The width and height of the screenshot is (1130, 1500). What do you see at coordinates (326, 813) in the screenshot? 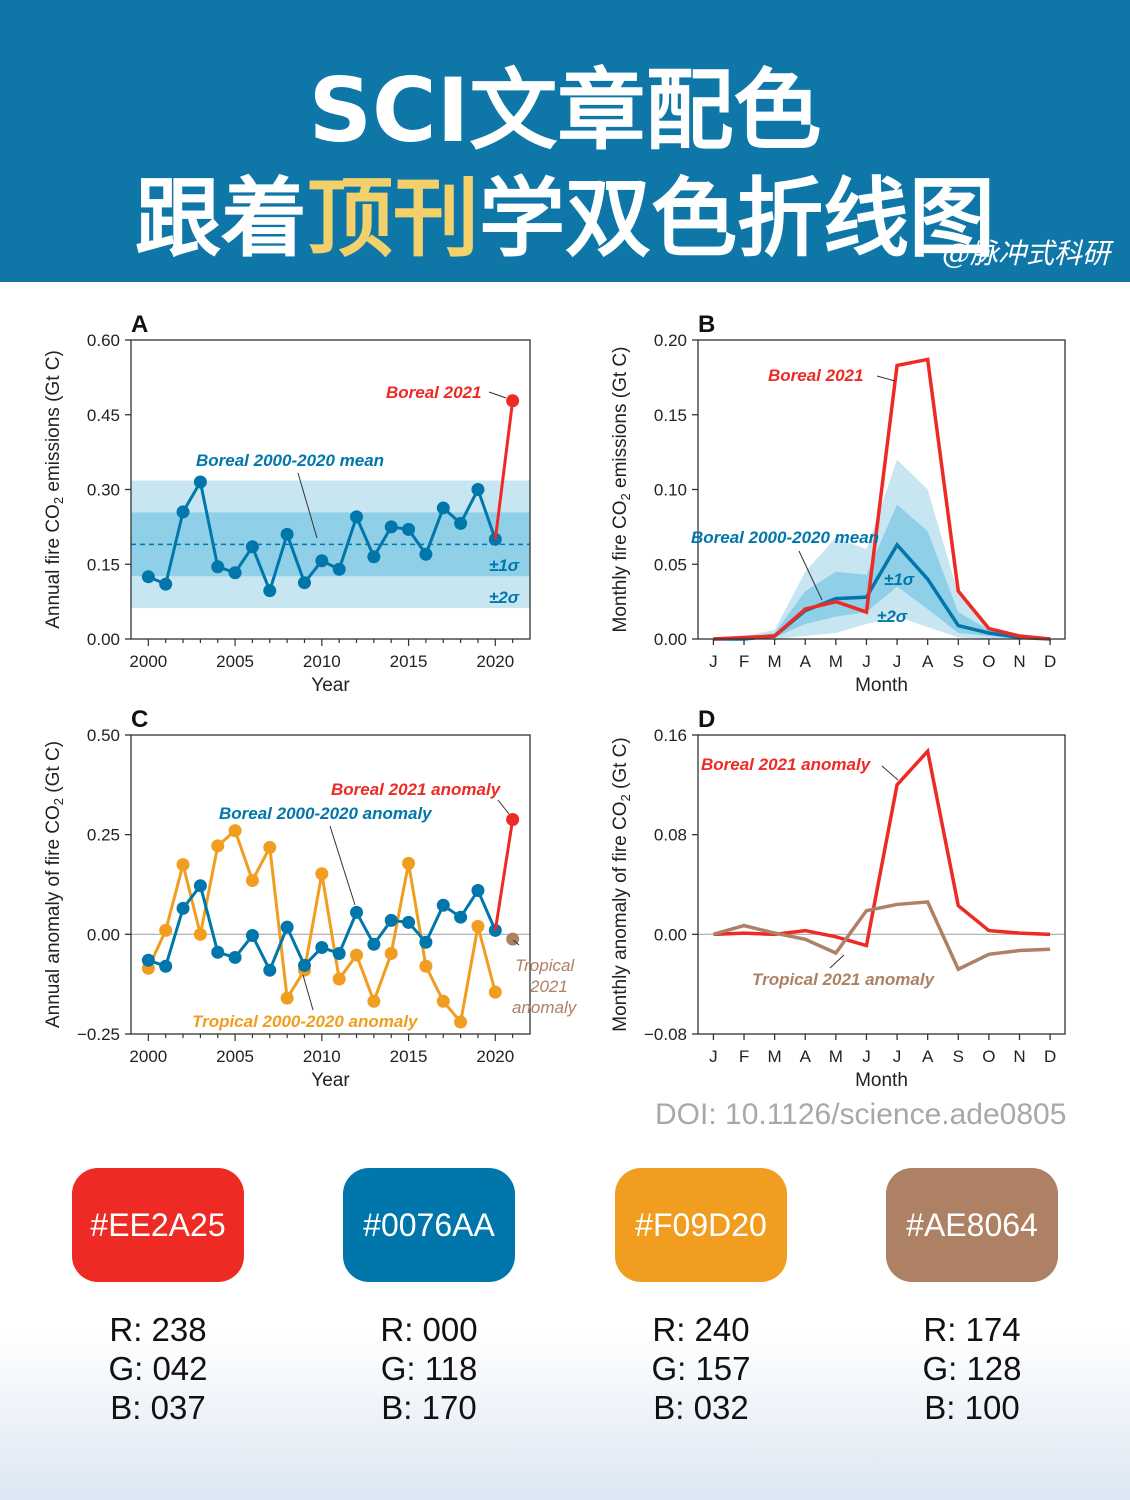
I see `annotation-label: Boreal 2000-2020 anomaly` at bounding box center [326, 813].